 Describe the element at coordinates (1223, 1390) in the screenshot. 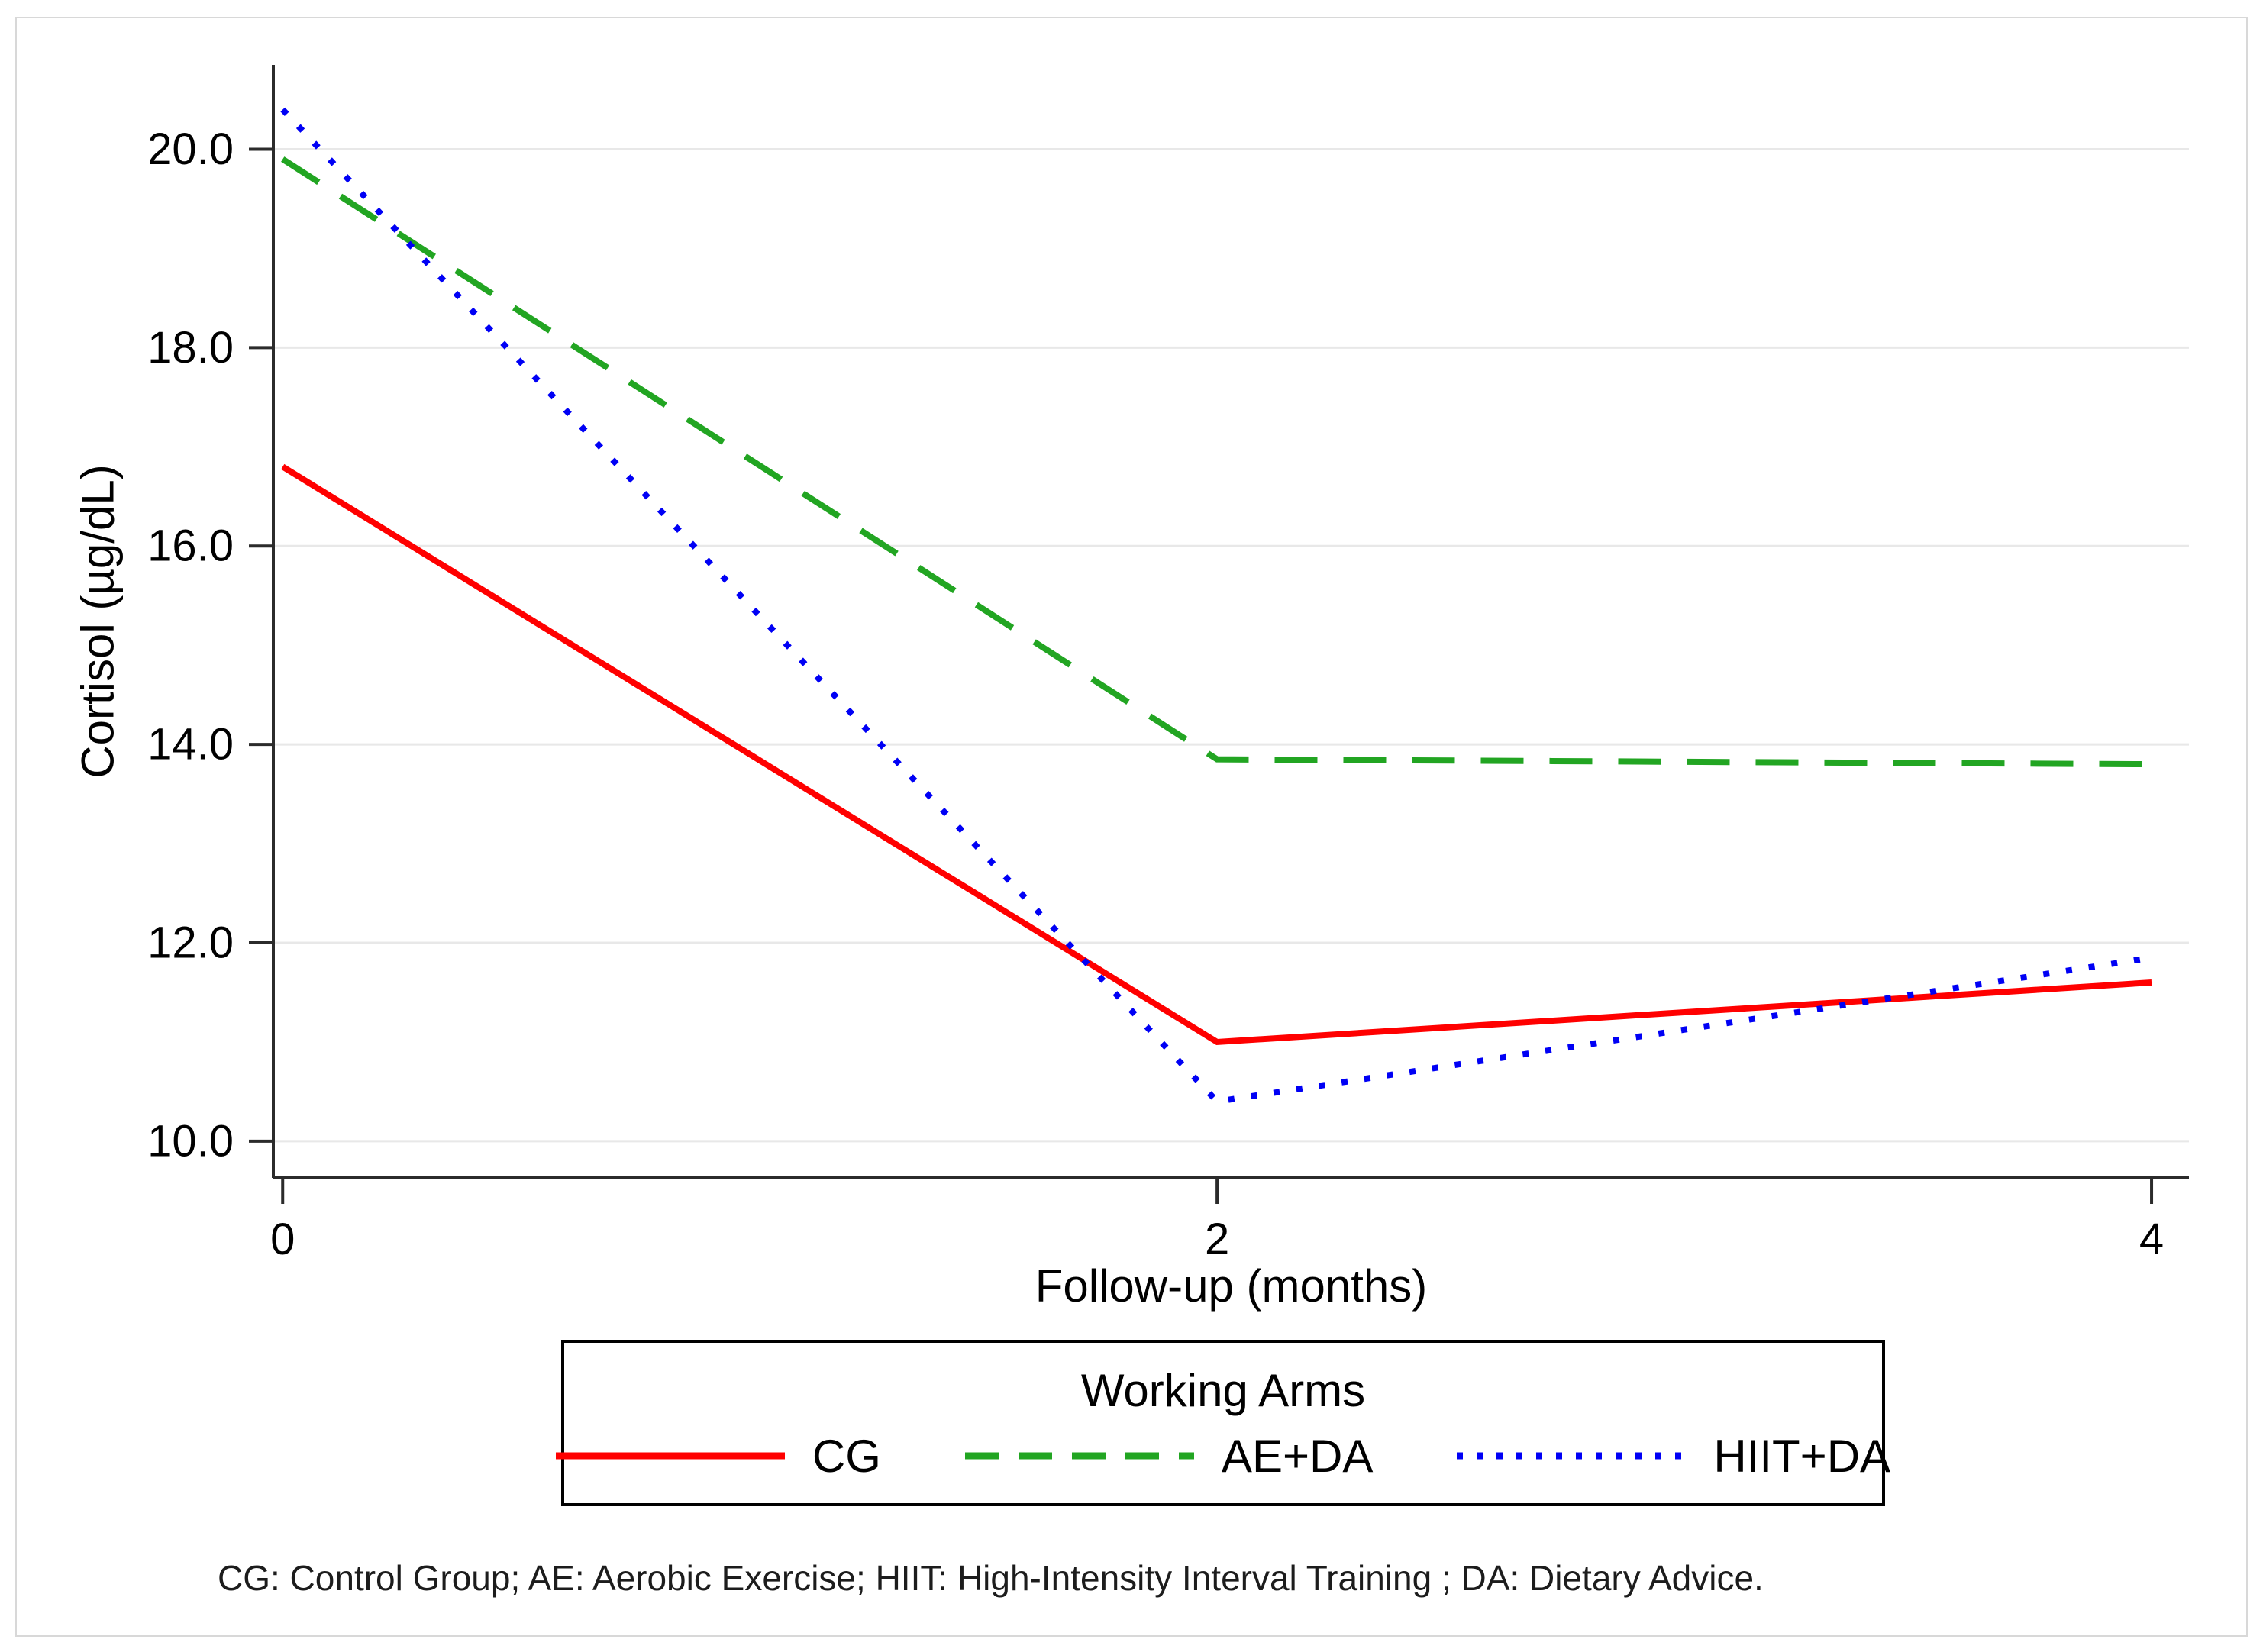

I see `legend-title: Working Arms` at that location.